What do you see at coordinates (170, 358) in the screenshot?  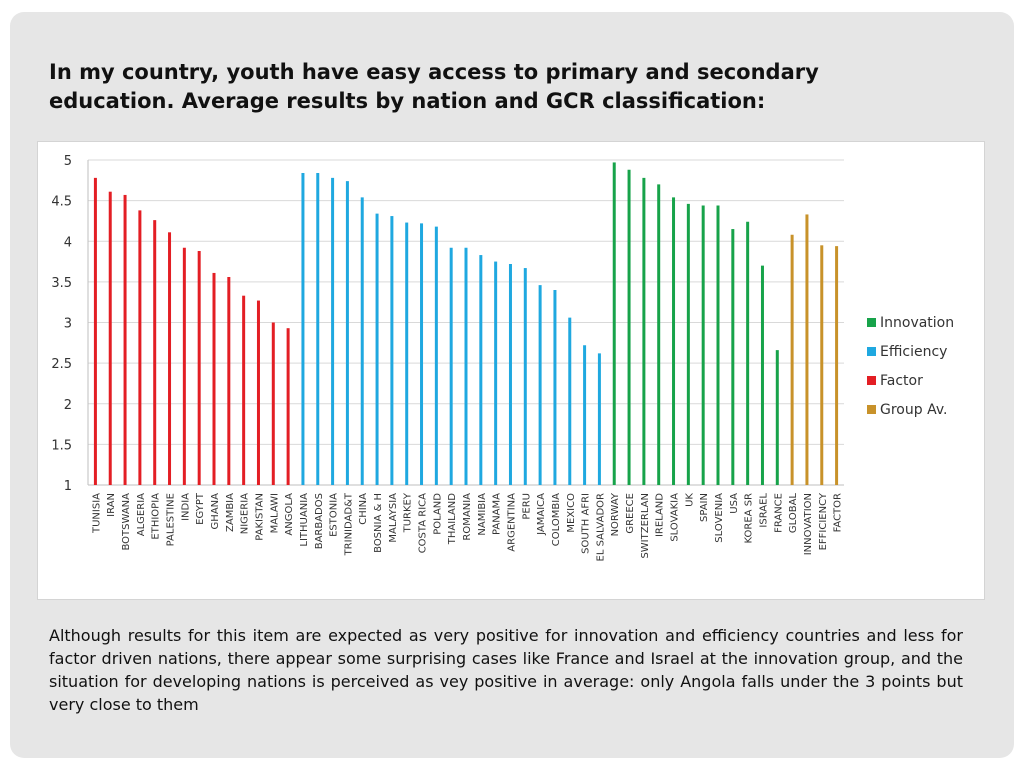 I see `bar-palestine` at bounding box center [170, 358].